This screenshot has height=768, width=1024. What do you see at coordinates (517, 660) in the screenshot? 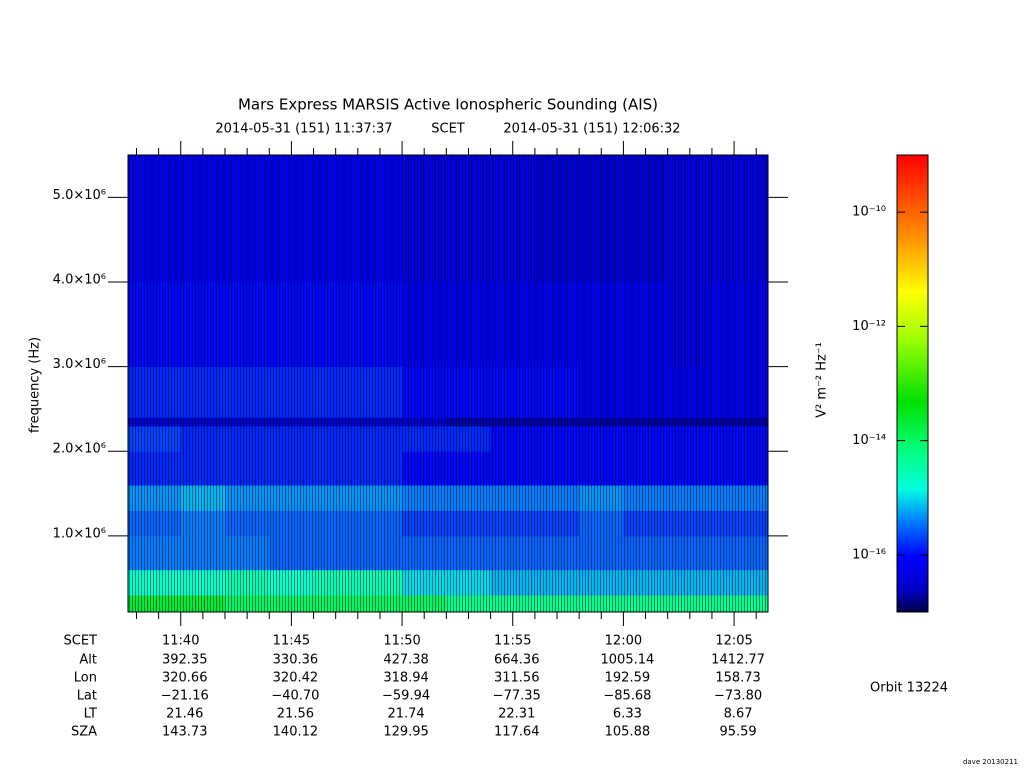
I see `ephemeris-value: 664.36` at bounding box center [517, 660].